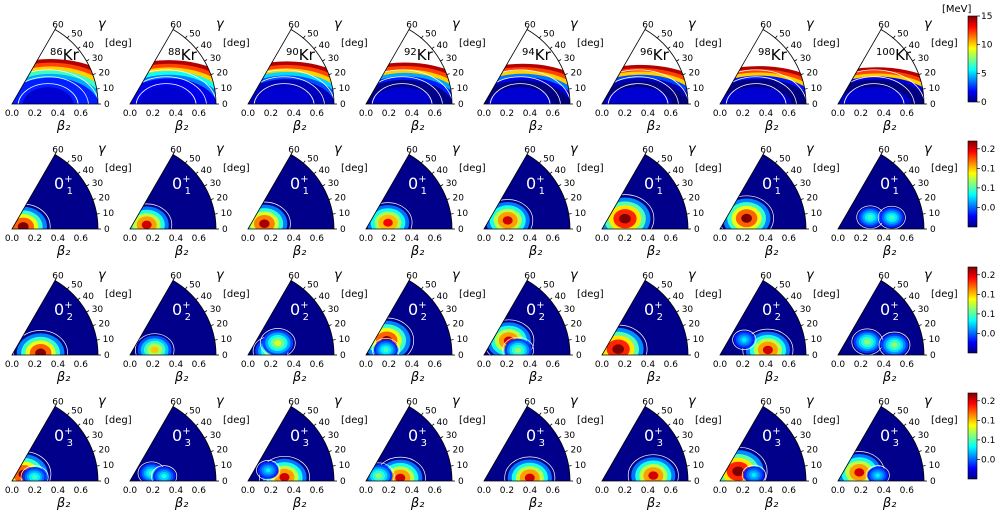 The width and height of the screenshot is (996, 512). Describe the element at coordinates (535, 311) in the screenshot. I see `state-label: 0+ 2` at that location.